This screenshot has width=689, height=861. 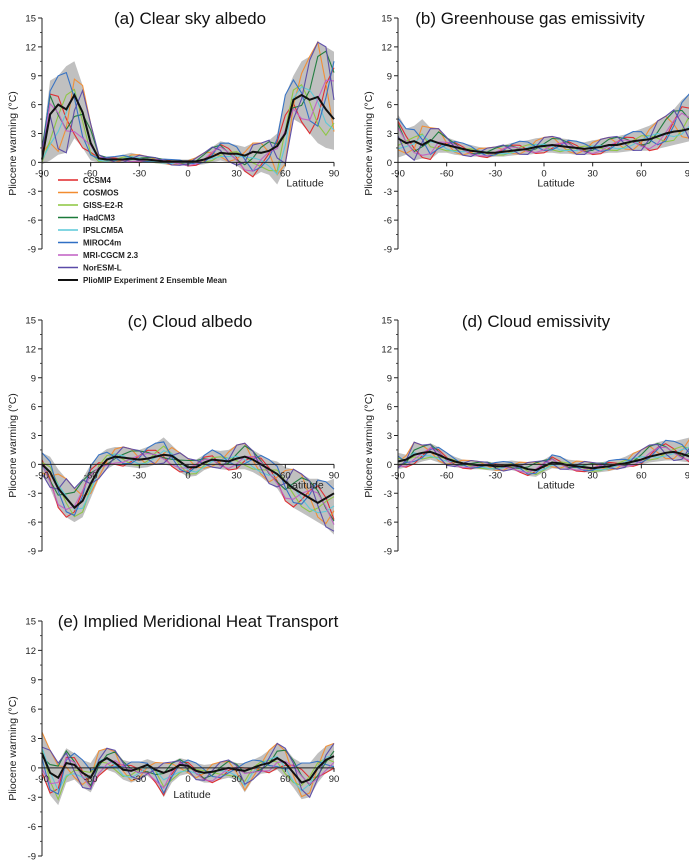 I want to click on panel-title: (a) Clear sky albedo, so click(x=190, y=18).